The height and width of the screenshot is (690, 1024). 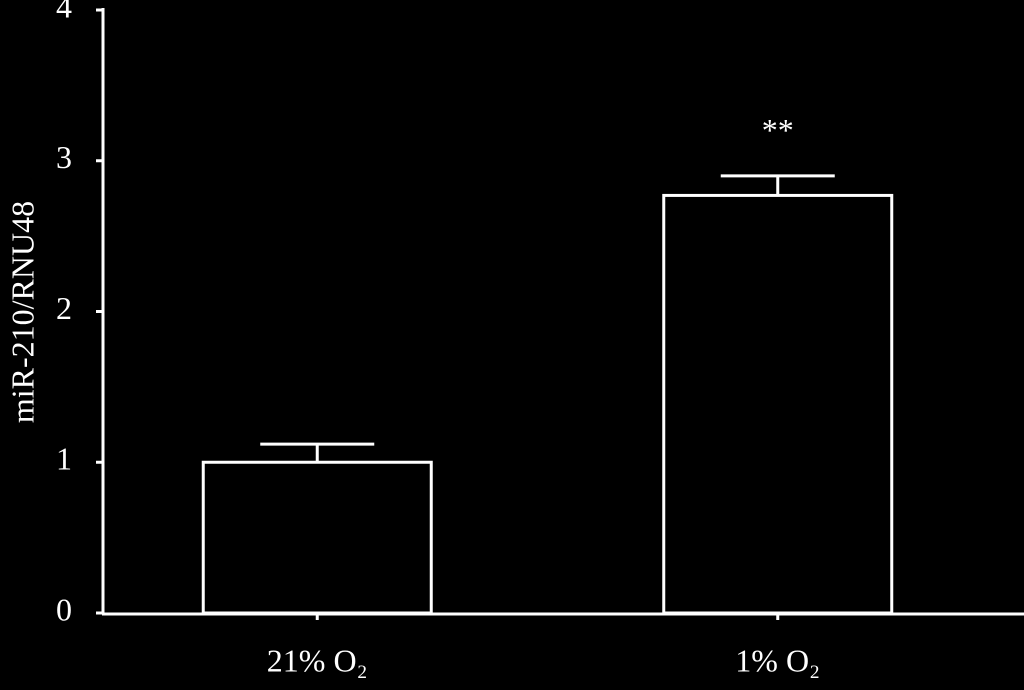 I want to click on significance-label: **, so click(x=778, y=130).